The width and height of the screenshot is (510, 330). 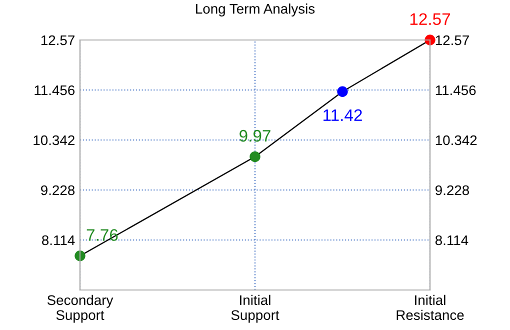 What do you see at coordinates (255, 136) in the screenshot?
I see `data-label: 9.97` at bounding box center [255, 136].